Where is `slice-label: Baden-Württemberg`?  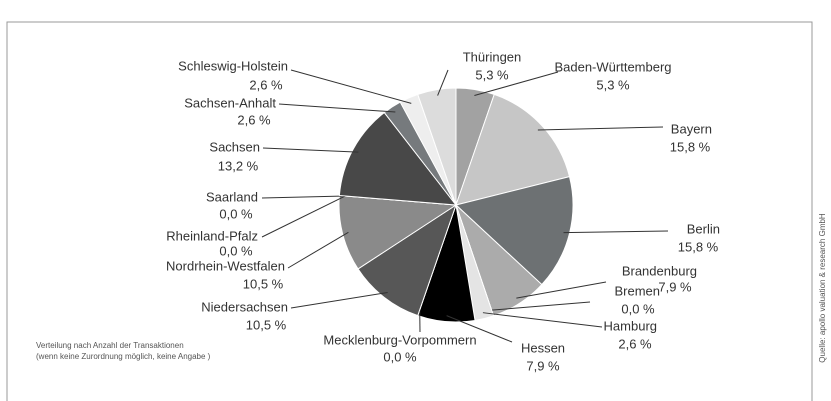
slice-label: Baden-Württemberg is located at coordinates (612, 66).